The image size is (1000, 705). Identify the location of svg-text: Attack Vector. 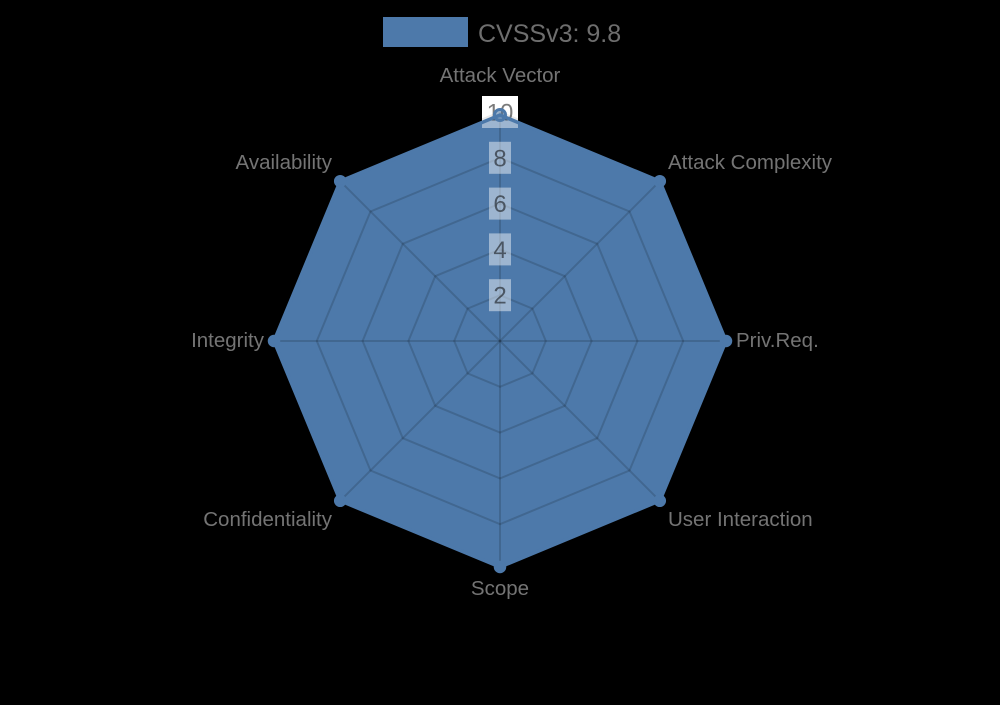
(500, 75).